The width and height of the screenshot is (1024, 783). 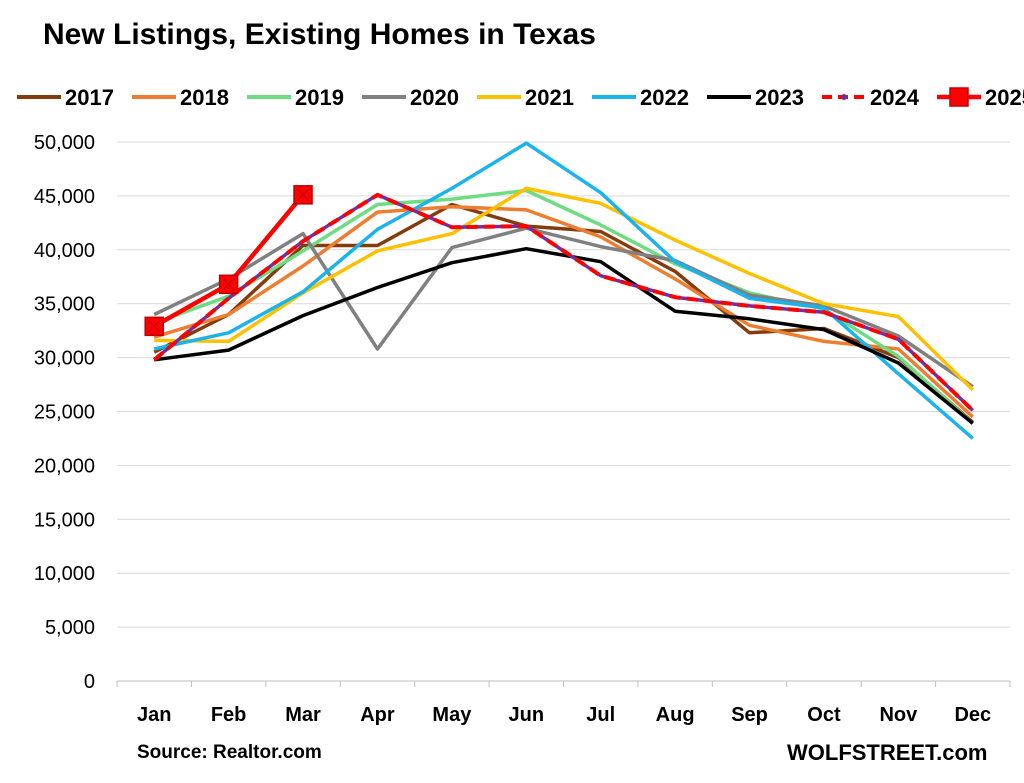 What do you see at coordinates (600, 715) in the screenshot?
I see `x-tick-label: Jul` at bounding box center [600, 715].